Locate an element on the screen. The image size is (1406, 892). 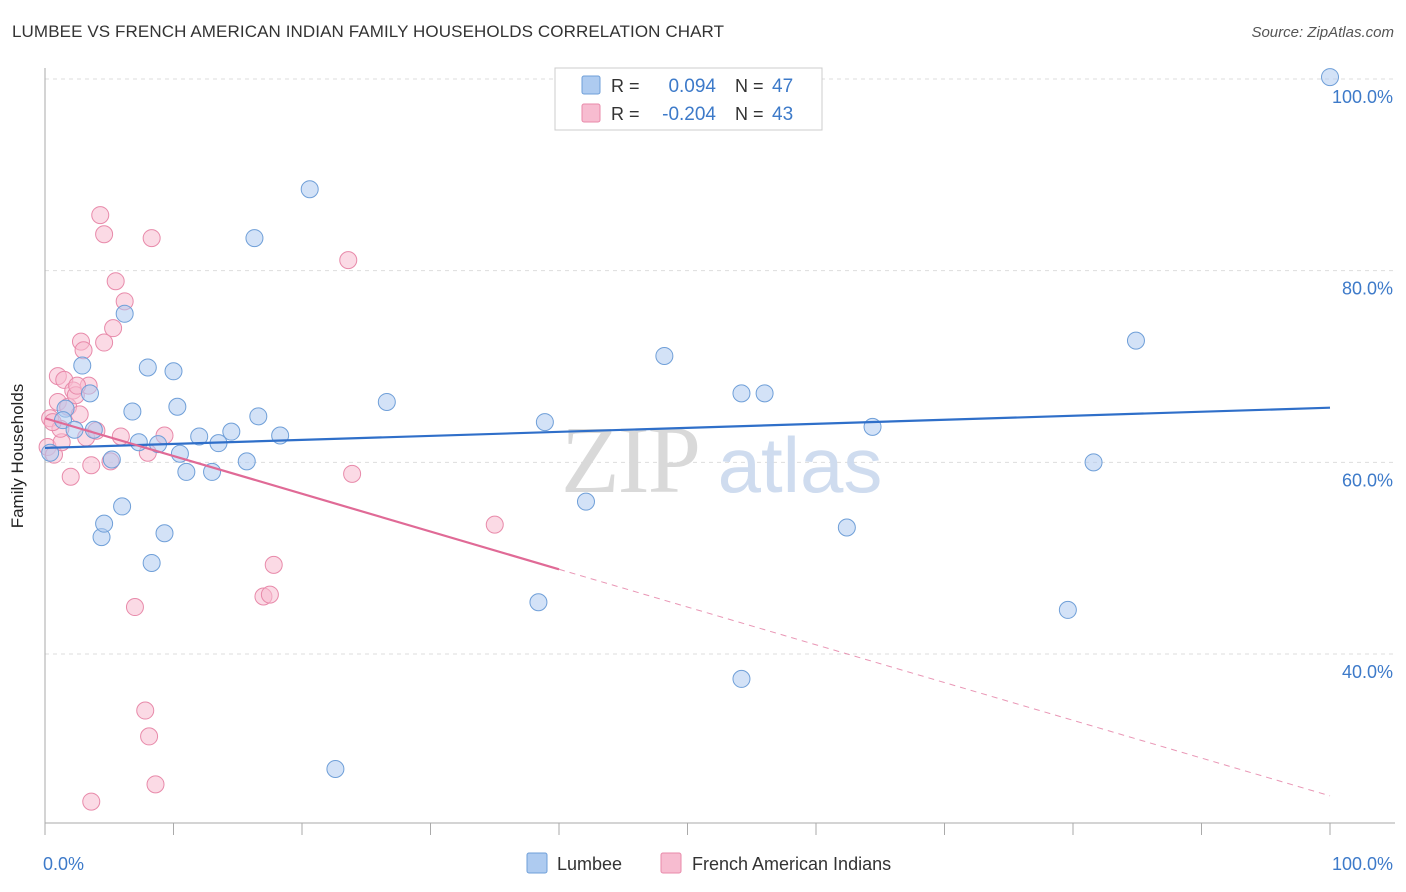
trend-line-french-solid is located at coordinates (302, 494).